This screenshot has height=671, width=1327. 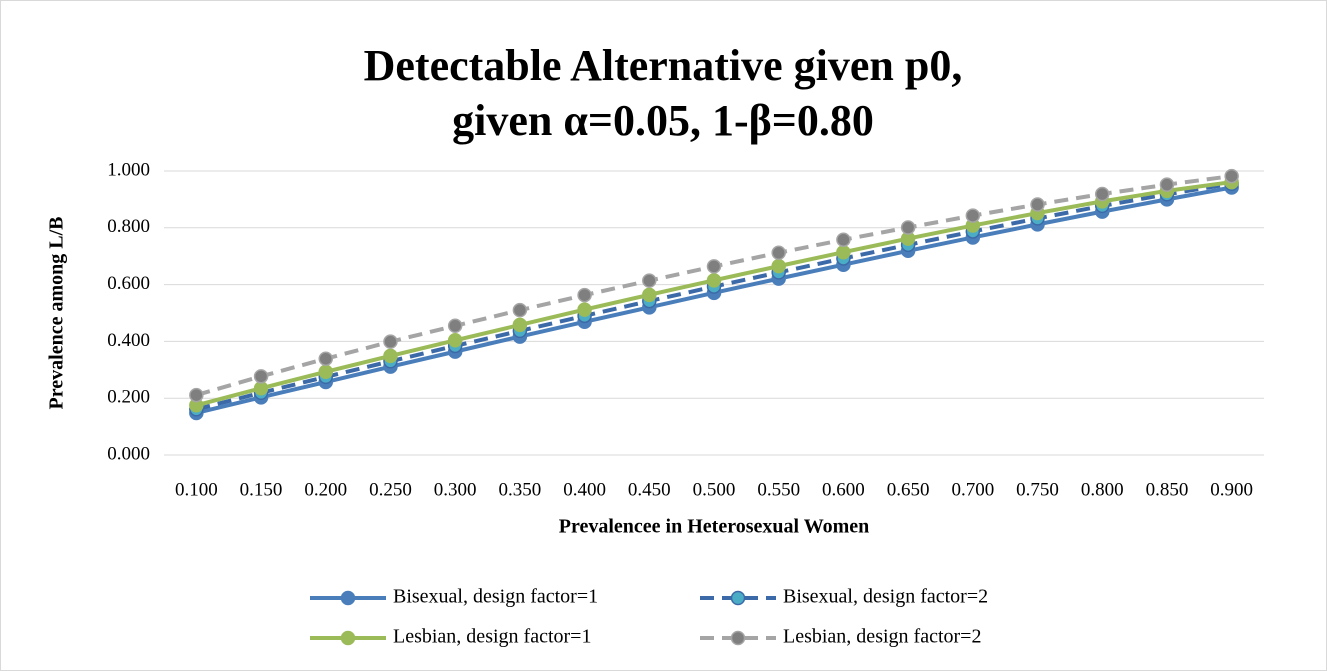 What do you see at coordinates (843, 489) in the screenshot?
I see `x-tick-label: 0.600` at bounding box center [843, 489].